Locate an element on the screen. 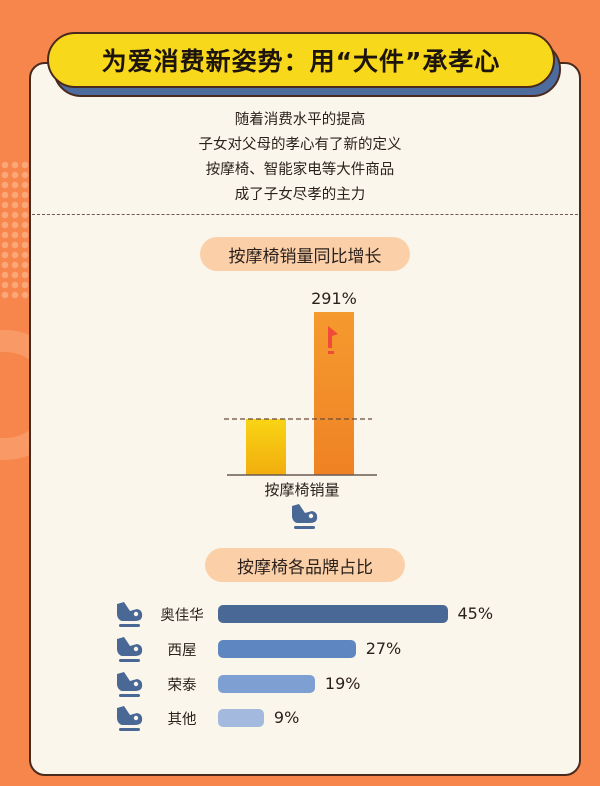 This screenshot has height=786, width=600. x-axis-label: 按摩椅销量 is located at coordinates (301, 490).